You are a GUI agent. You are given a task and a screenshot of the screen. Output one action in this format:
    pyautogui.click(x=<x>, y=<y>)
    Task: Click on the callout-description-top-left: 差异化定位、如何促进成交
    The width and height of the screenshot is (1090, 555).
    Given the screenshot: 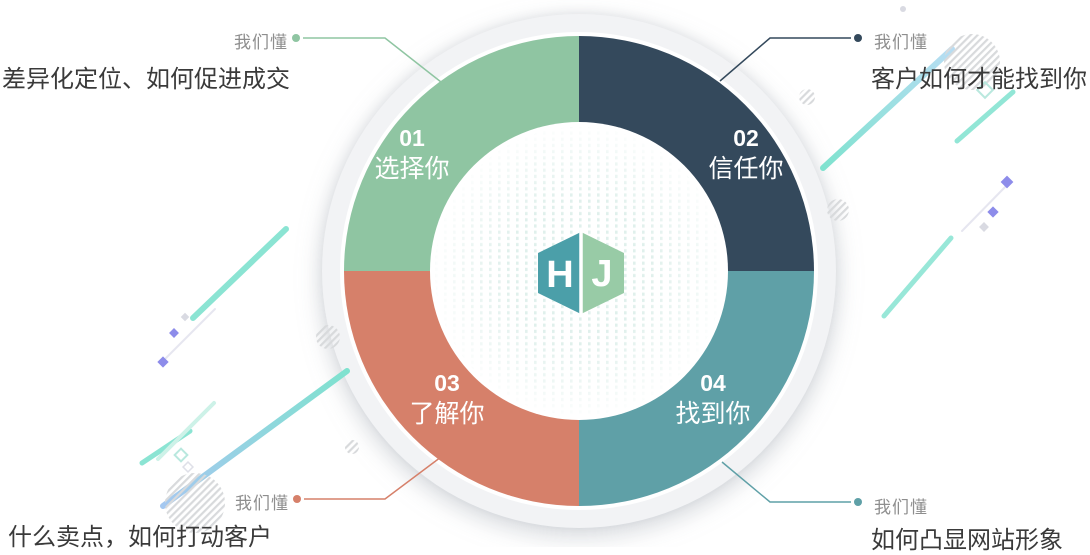 What is the action you would take?
    pyautogui.click(x=146, y=79)
    